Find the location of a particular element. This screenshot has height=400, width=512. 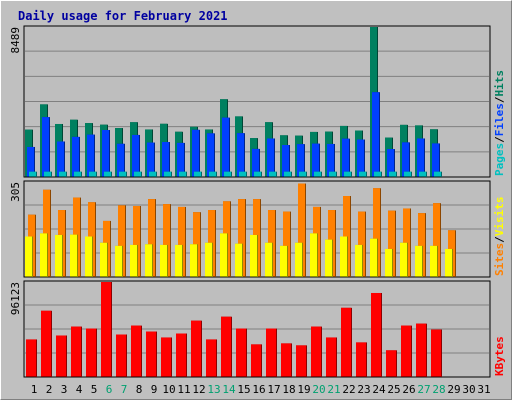

x-tick-label-day-5: 5 is located at coordinates (94, 389).